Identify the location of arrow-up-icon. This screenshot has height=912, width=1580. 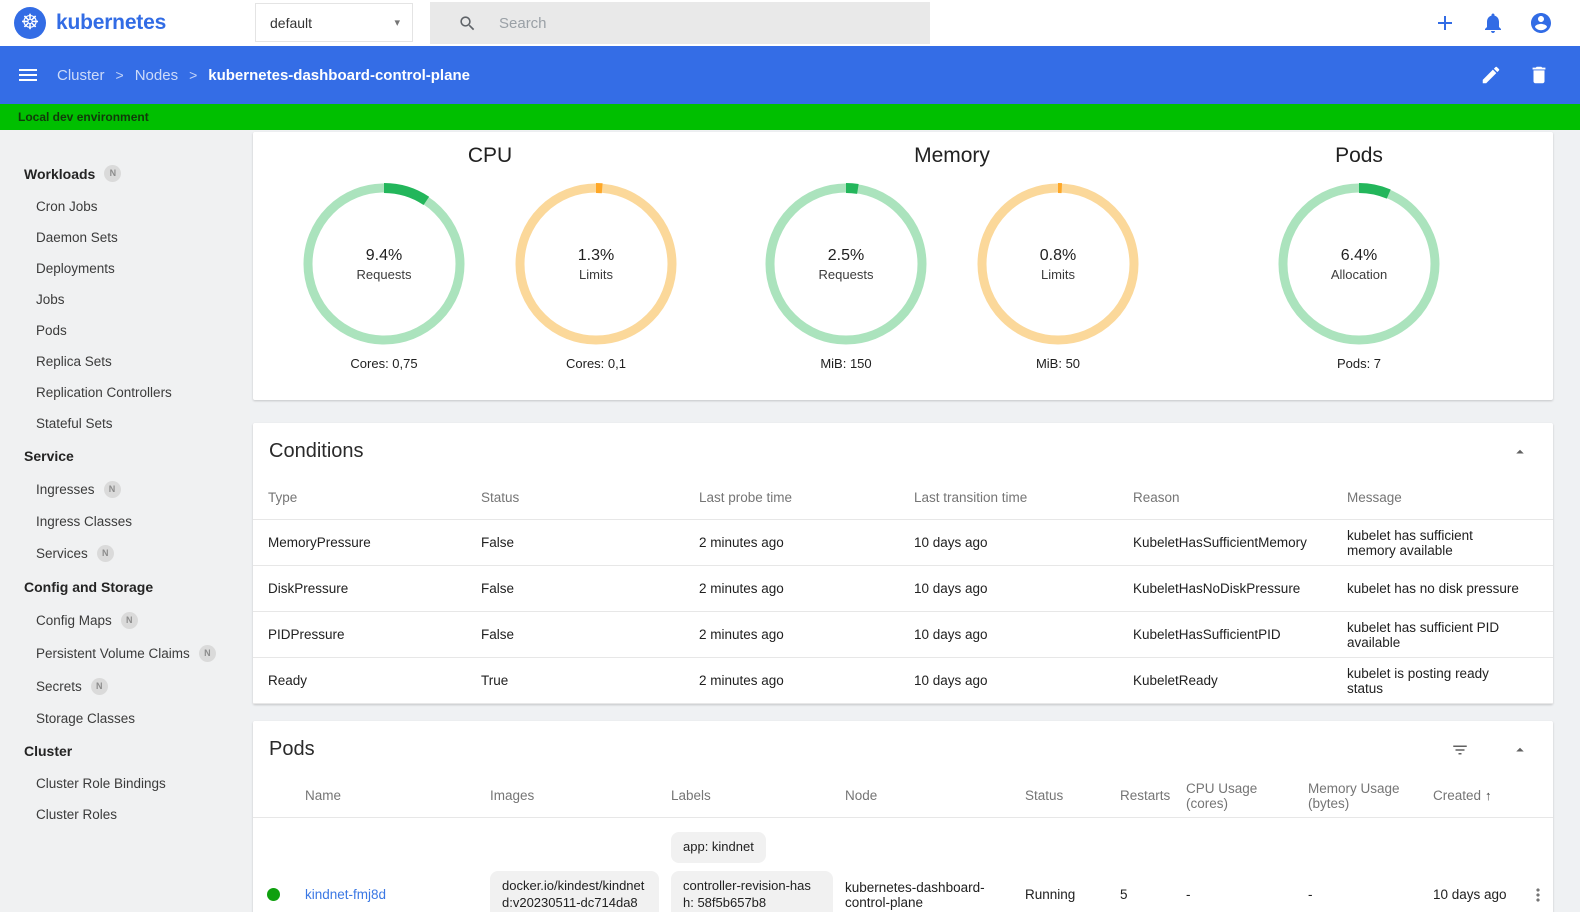
(1520, 451).